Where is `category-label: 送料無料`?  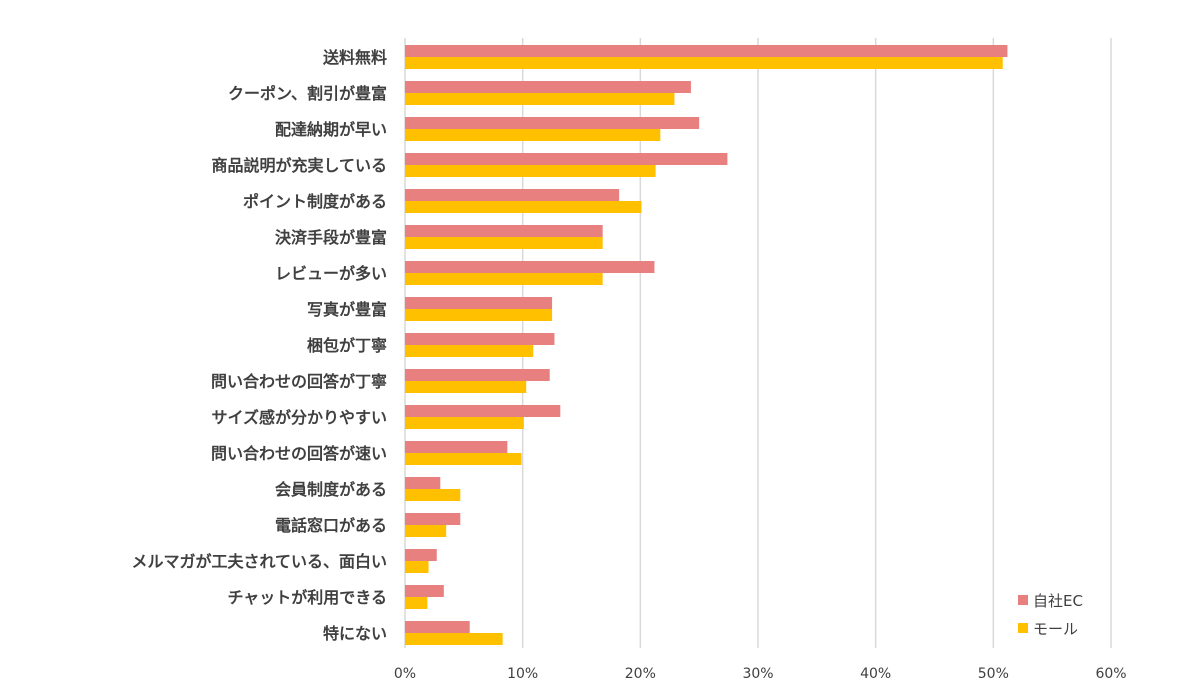 category-label: 送料無料 is located at coordinates (354, 57).